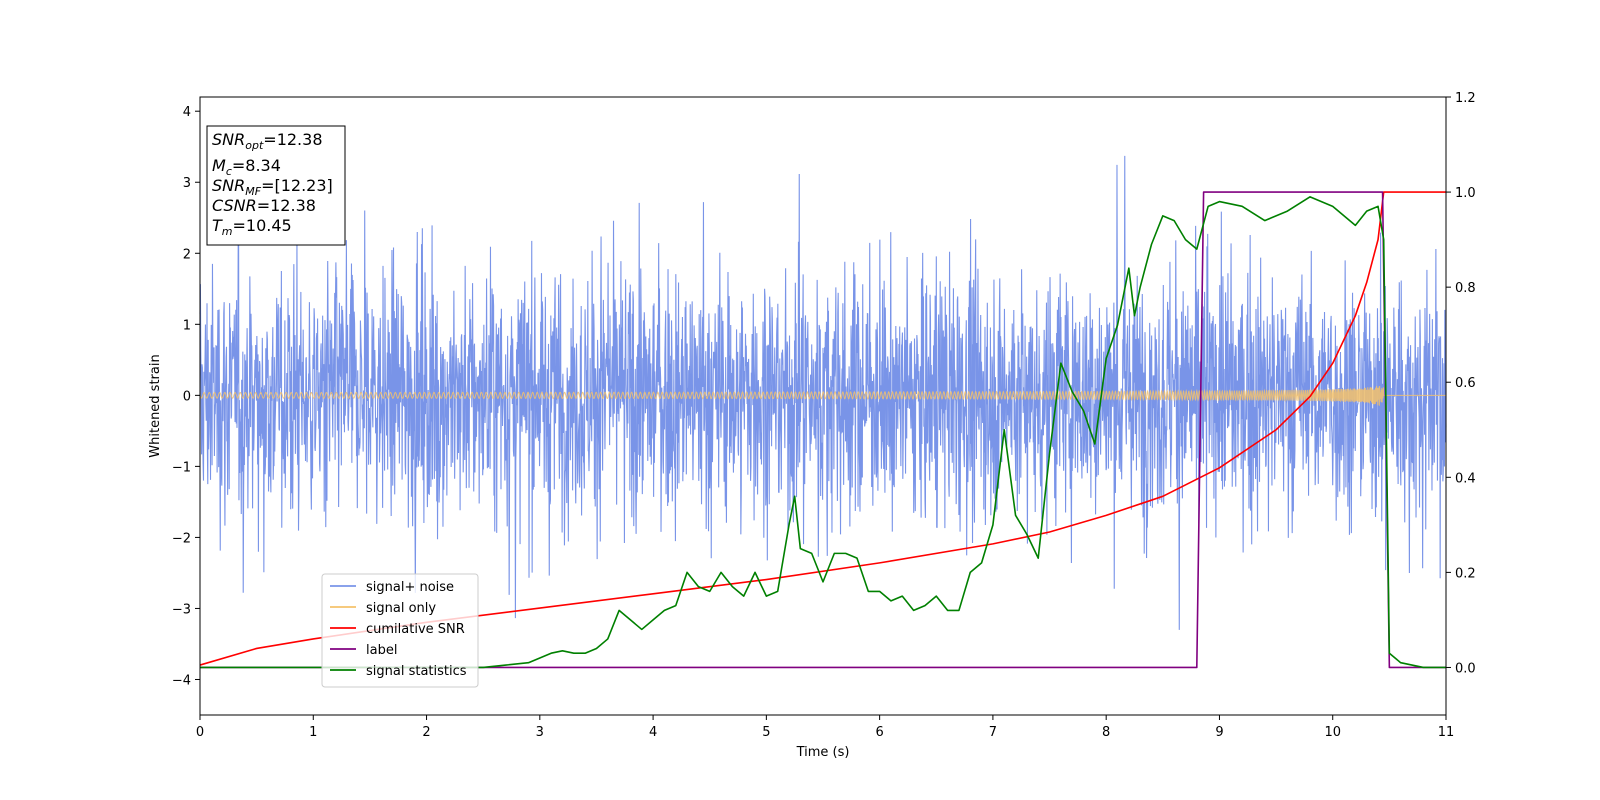 The height and width of the screenshot is (800, 1600). I want to click on y2-axis-ticks: 0.0 0.2 0.4 0.6 0.8 1.0 1.2, so click(1461, 383).